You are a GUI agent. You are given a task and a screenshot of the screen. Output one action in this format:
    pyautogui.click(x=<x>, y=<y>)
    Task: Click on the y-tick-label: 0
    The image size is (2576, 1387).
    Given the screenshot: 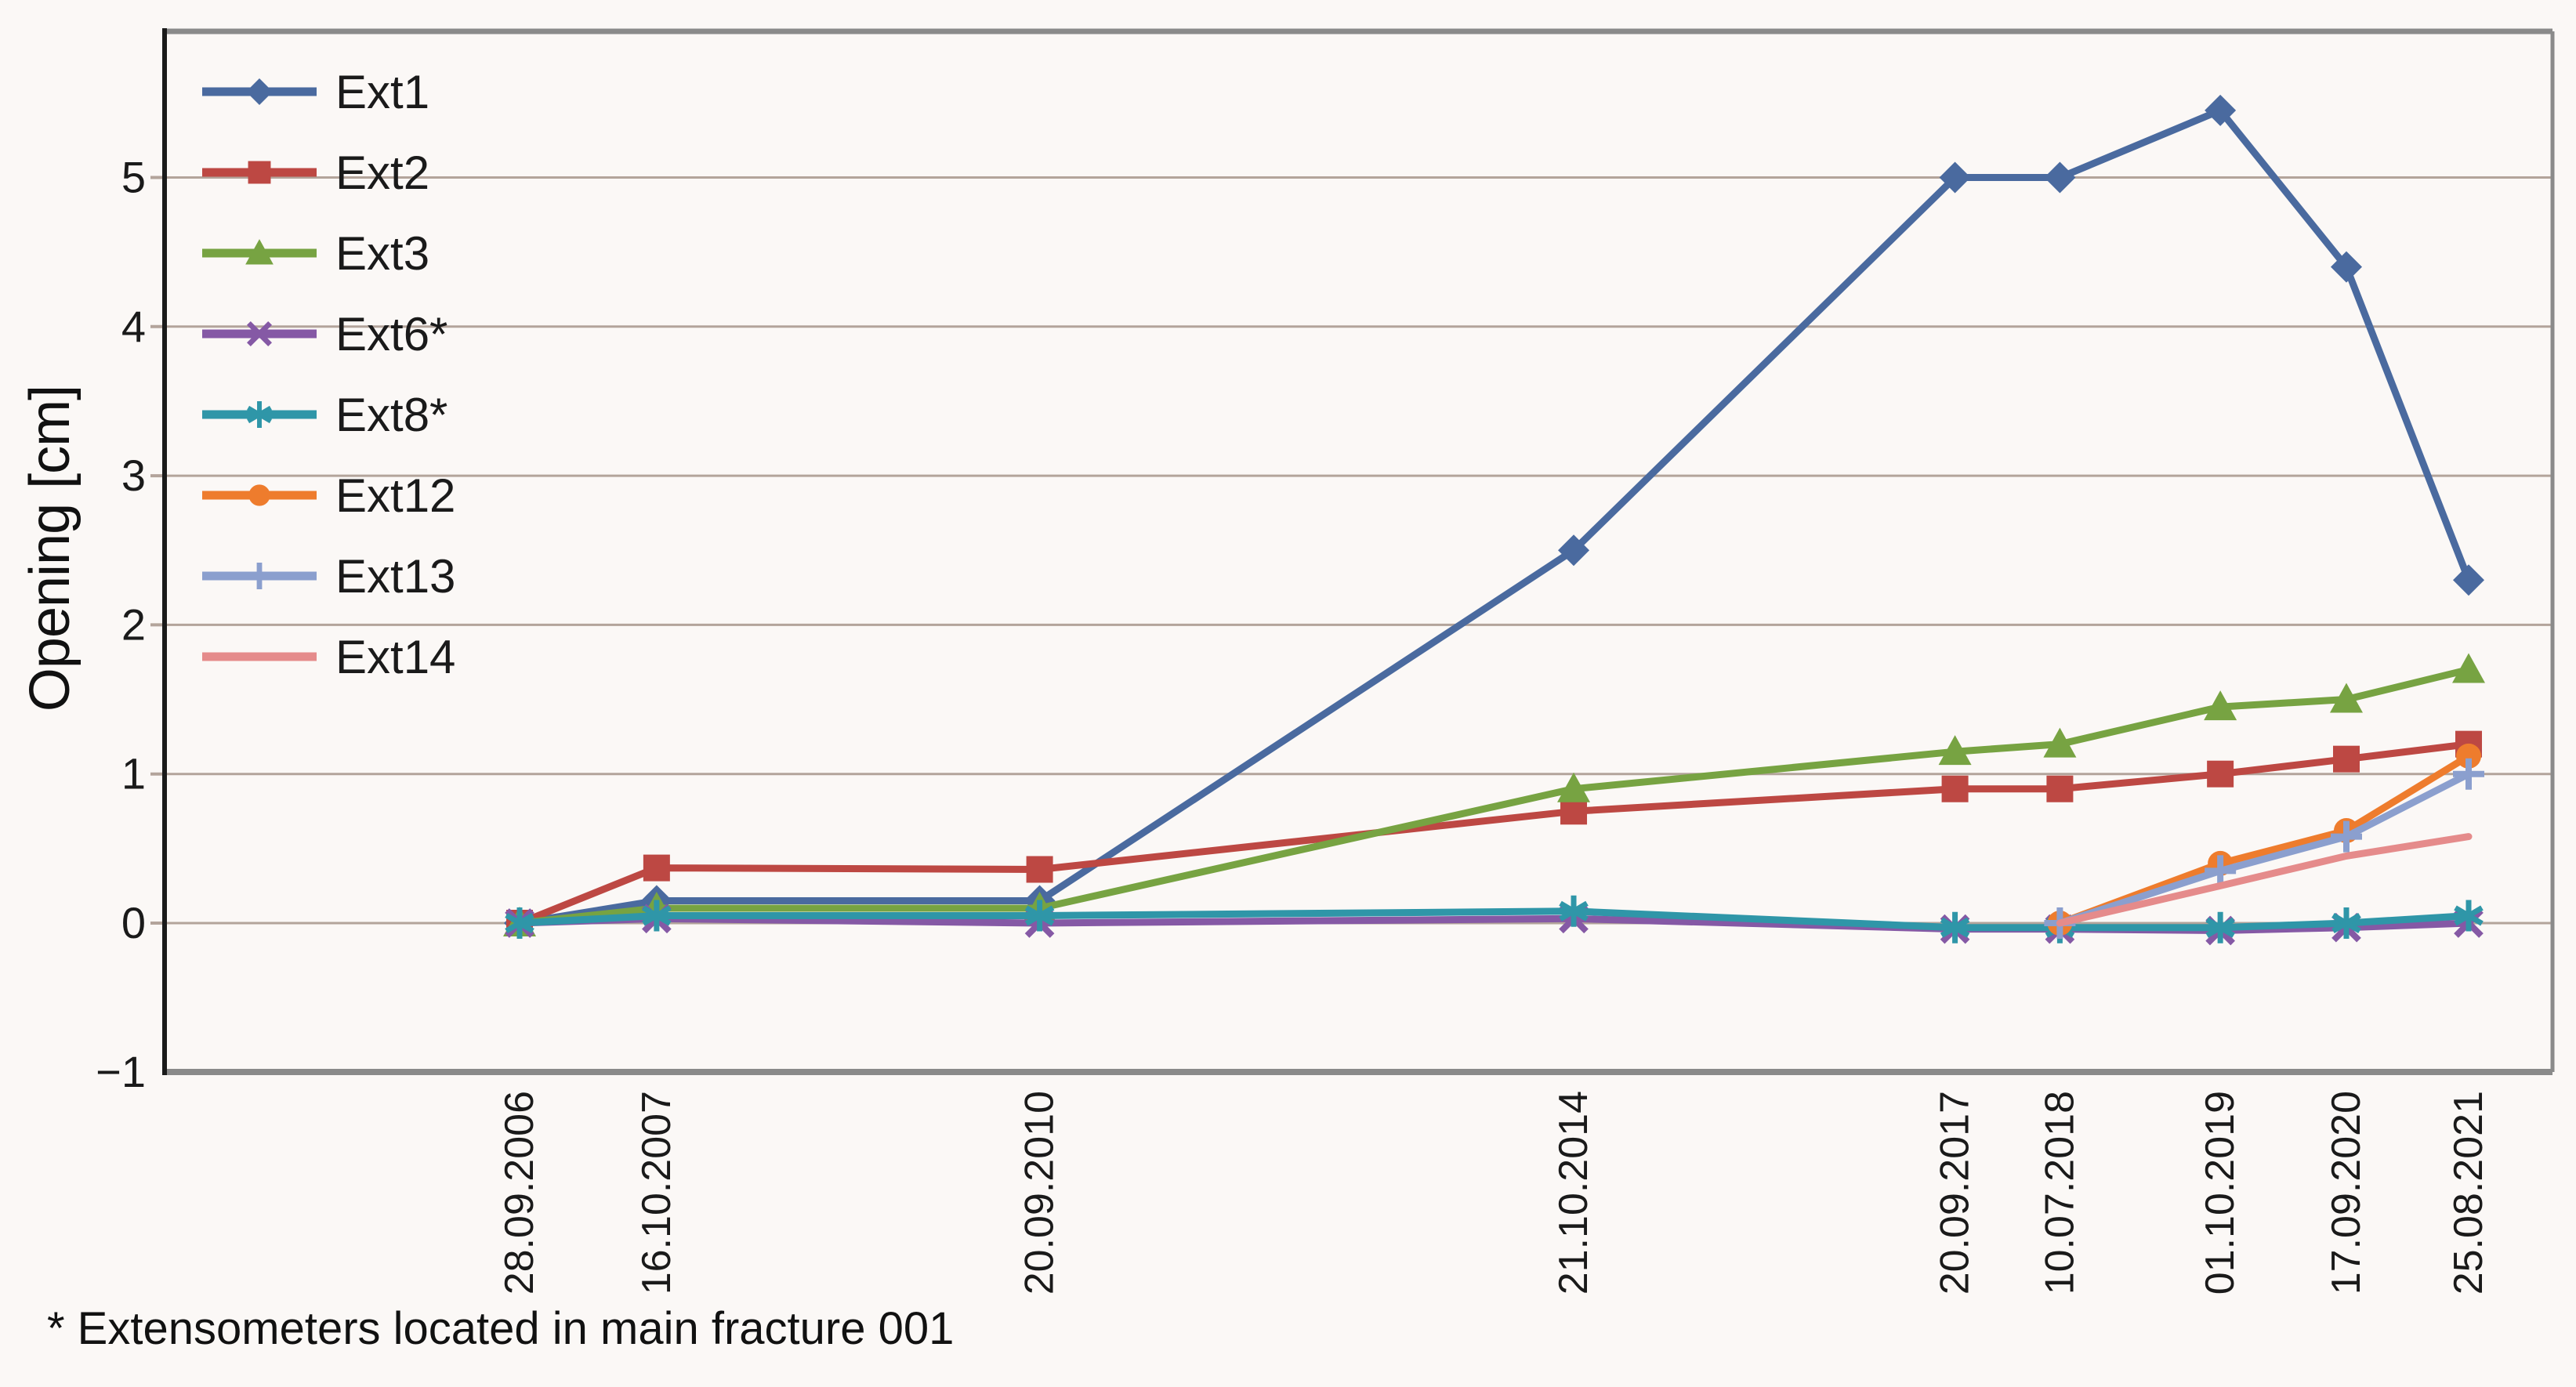 What is the action you would take?
    pyautogui.click(x=133, y=922)
    